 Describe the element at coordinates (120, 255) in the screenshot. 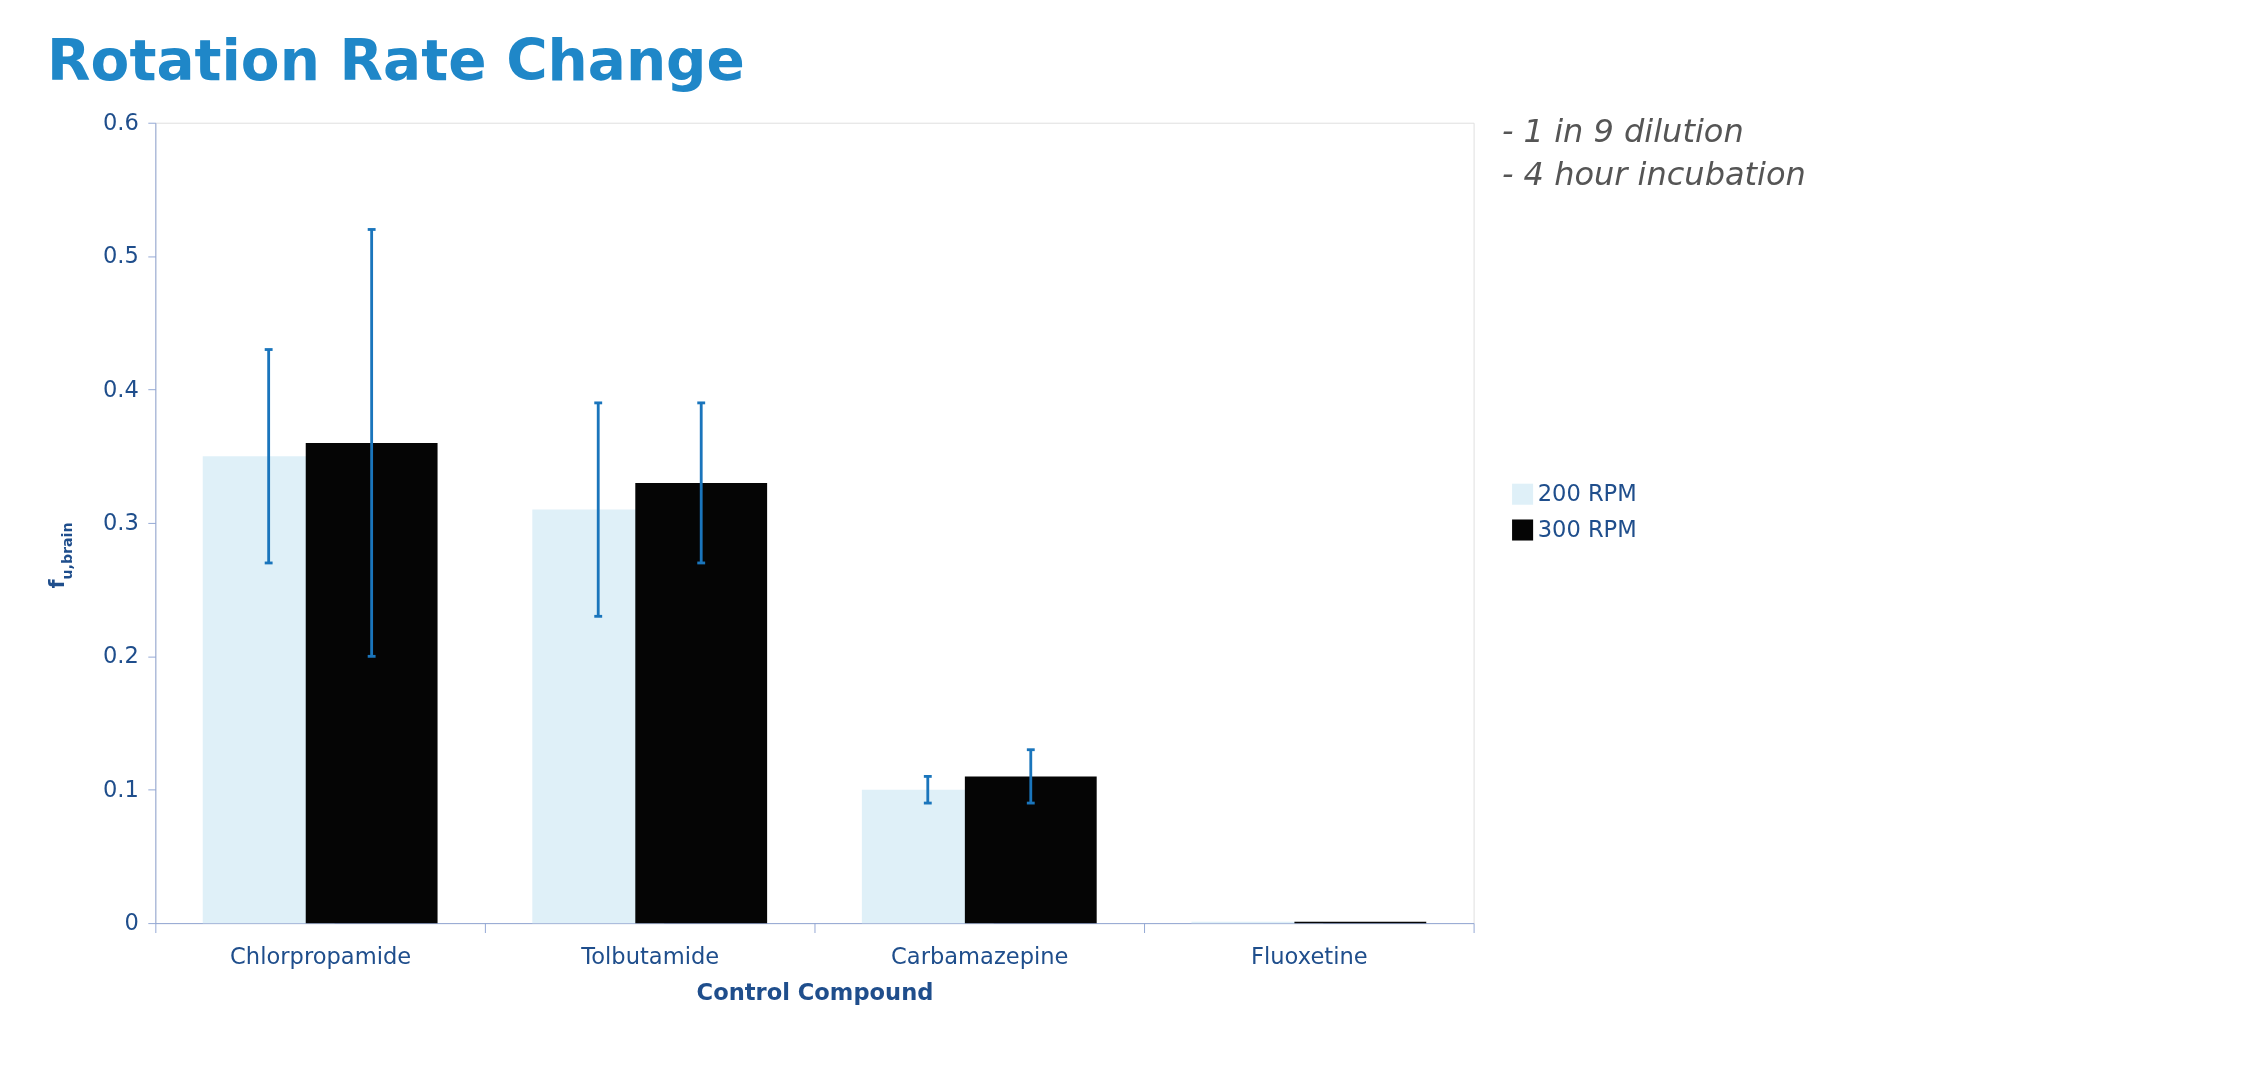

I see `y-tick-label: 0.5` at that location.